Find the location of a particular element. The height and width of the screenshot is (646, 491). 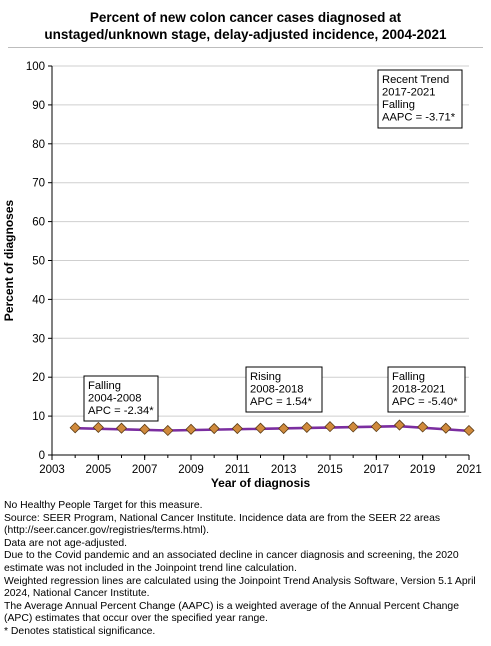

footnote-7: * Denotes statistical significance. is located at coordinates (80, 631).